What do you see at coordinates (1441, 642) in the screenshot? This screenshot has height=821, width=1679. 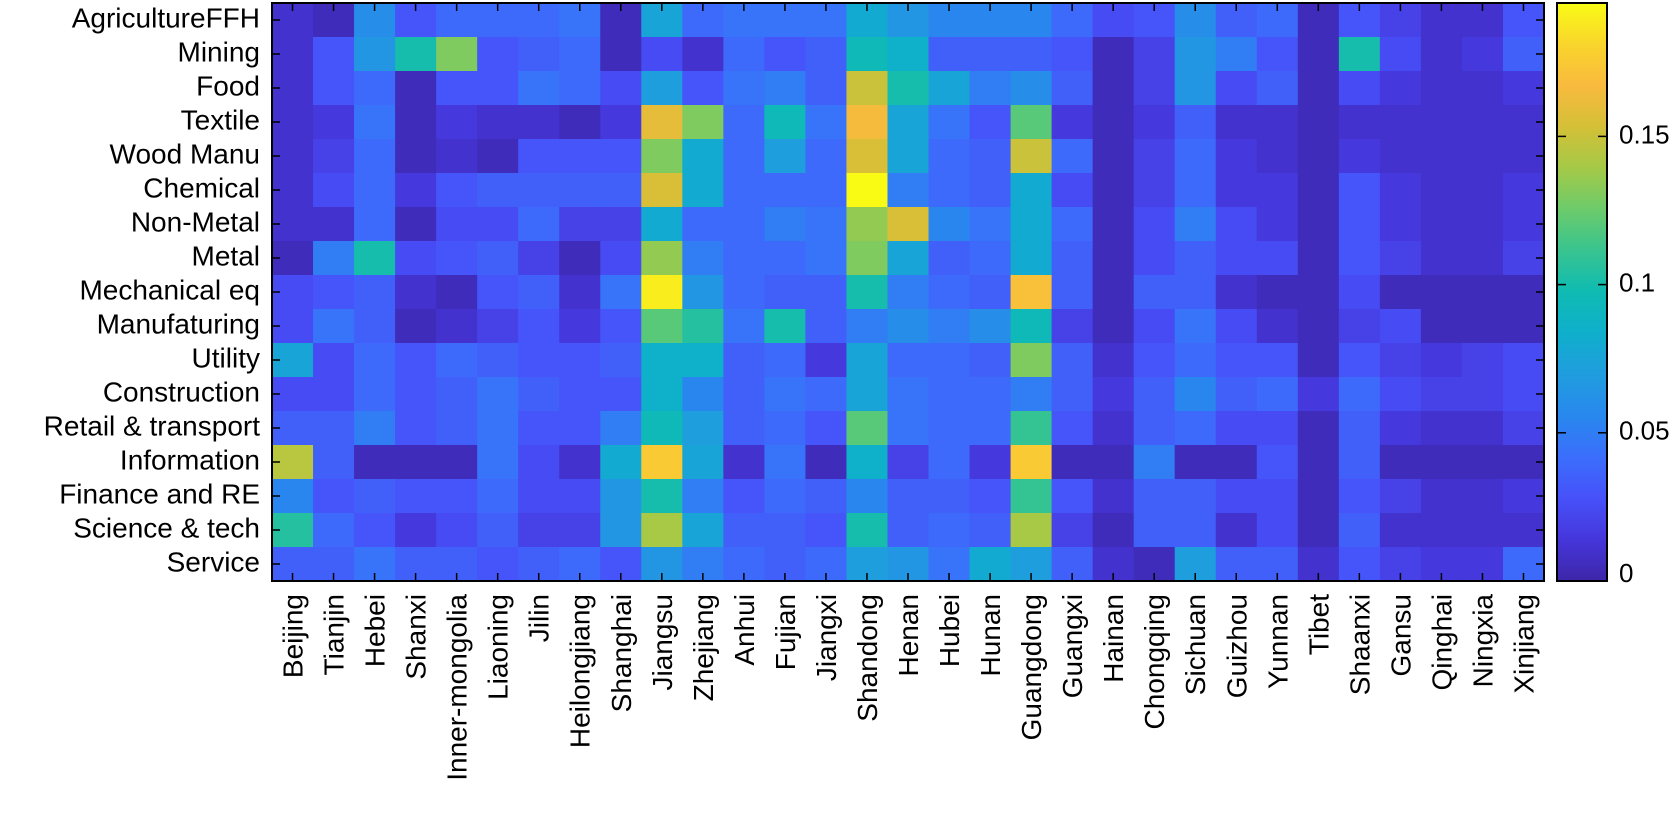 I see `column-label: Qinghai` at bounding box center [1441, 642].